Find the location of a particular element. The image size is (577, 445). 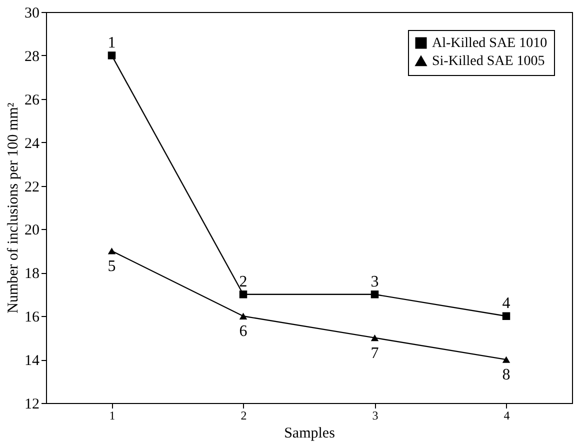

x-tick-label: 4 is located at coordinates (507, 415).